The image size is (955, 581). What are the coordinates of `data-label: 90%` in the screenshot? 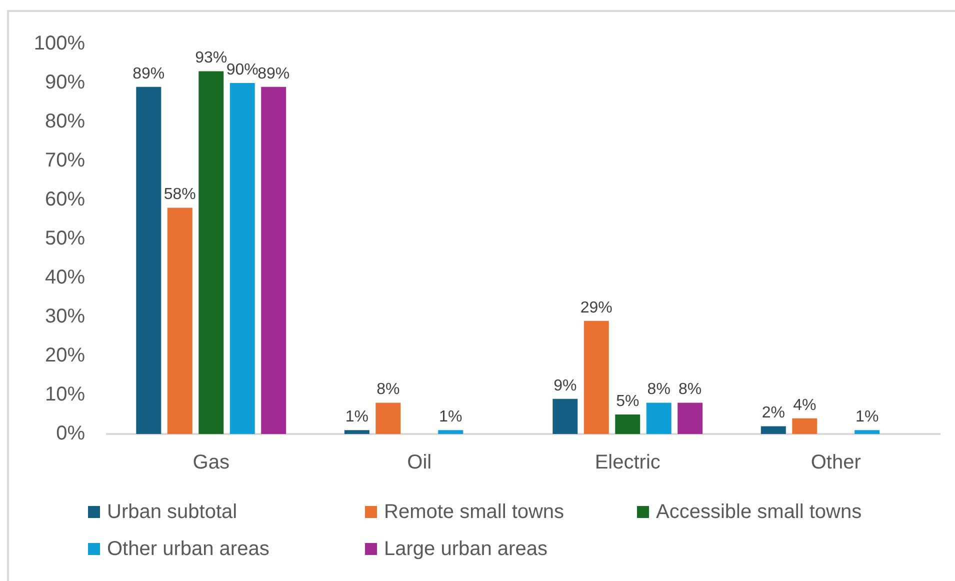 It's located at (242, 69).